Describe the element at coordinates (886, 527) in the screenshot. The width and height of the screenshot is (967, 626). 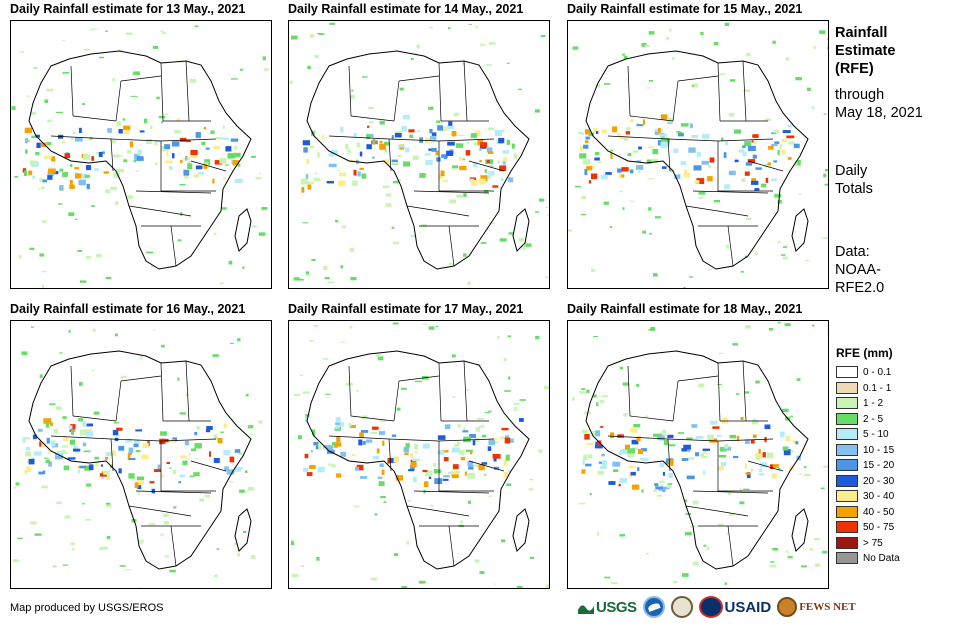
I see `legend-item: 50 - 75` at that location.